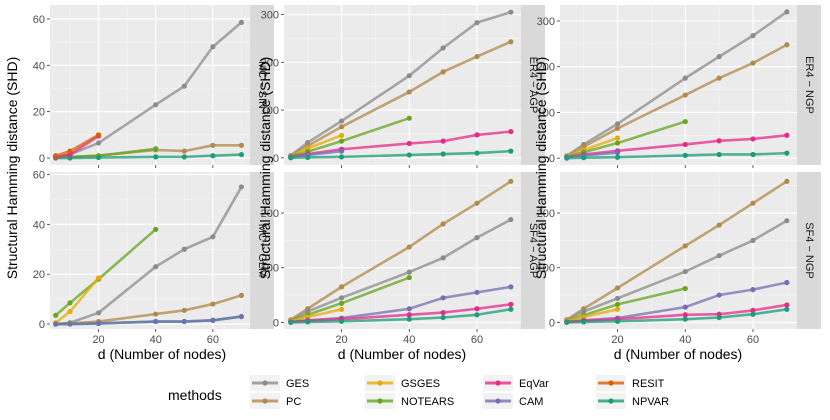 The height and width of the screenshot is (420, 830). What do you see at coordinates (546, 68) in the screenshot?
I see `y-tick-label: 200` at bounding box center [546, 68].